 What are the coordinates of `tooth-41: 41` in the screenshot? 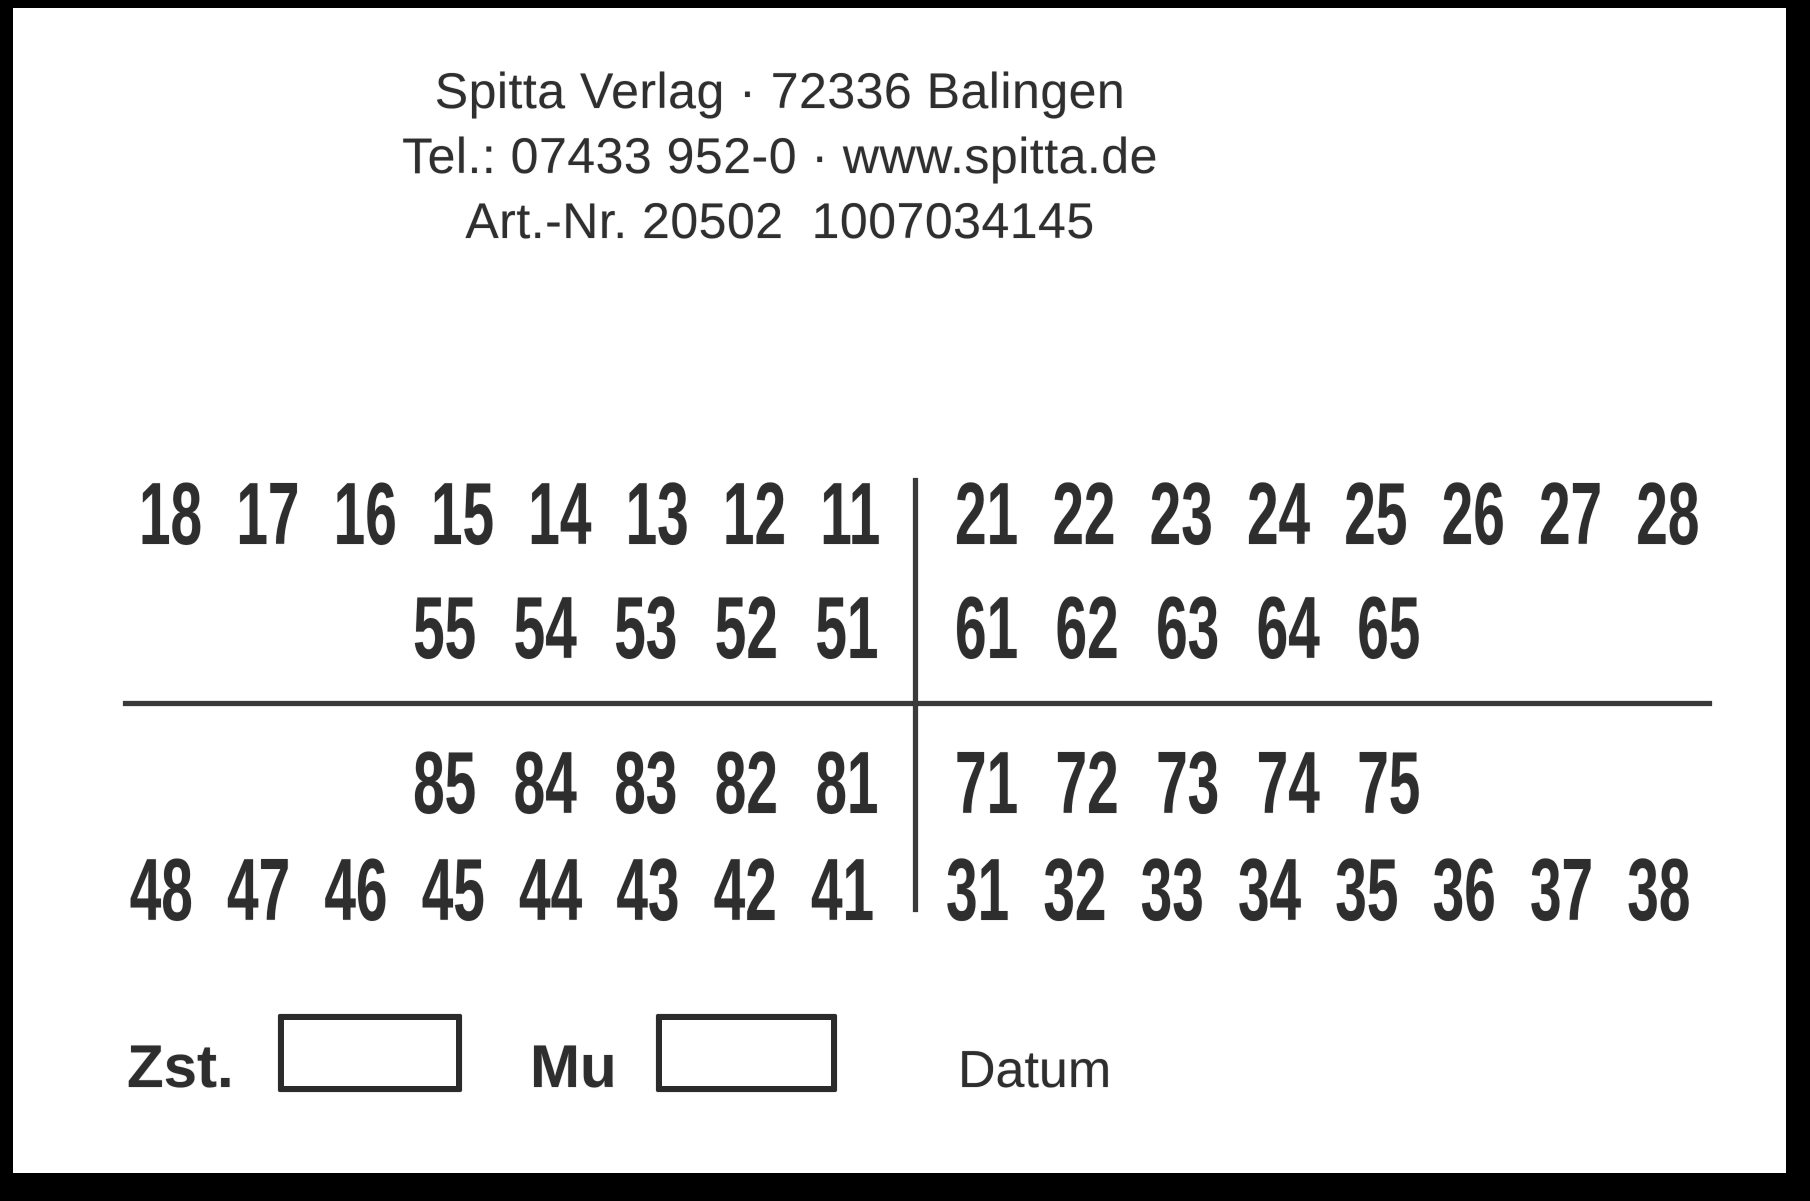 It's located at (842, 889).